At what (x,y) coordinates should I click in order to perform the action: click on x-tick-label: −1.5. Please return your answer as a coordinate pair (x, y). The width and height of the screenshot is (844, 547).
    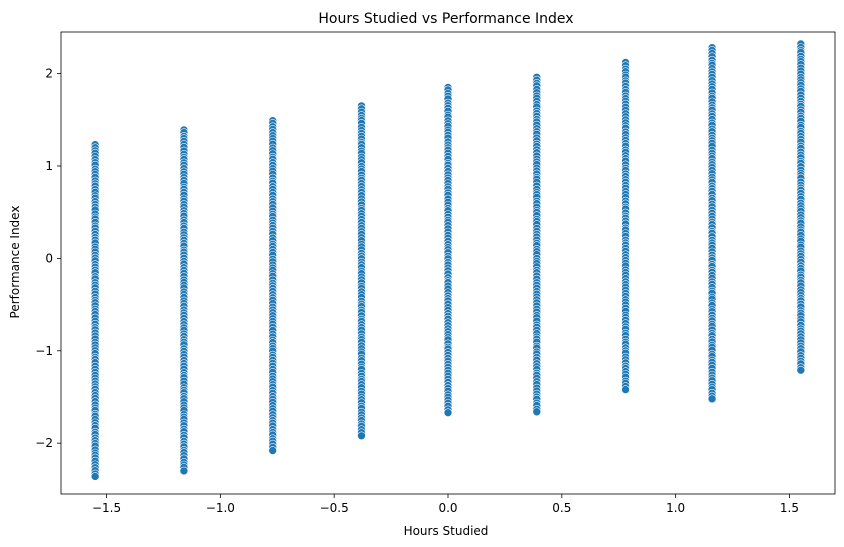
    Looking at the image, I should click on (106, 508).